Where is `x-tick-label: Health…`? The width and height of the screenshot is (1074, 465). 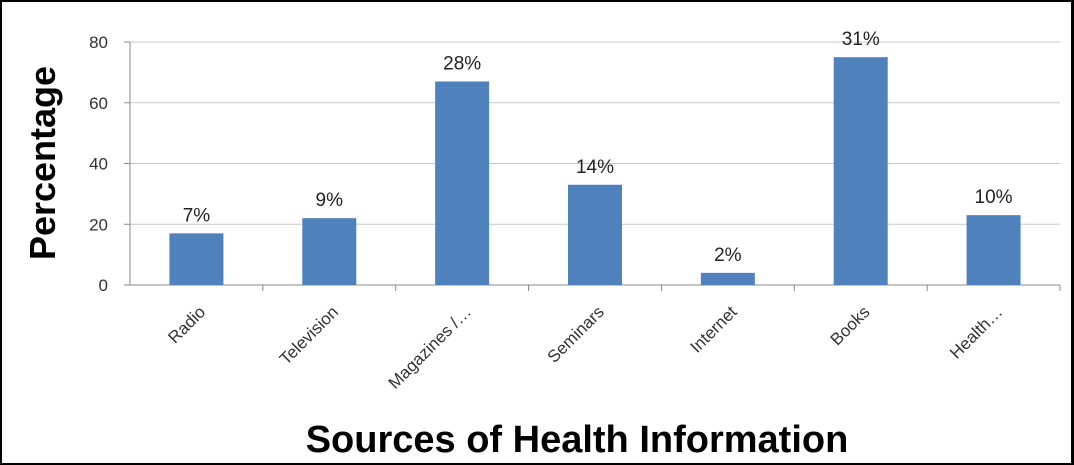
x-tick-label: Health… is located at coordinates (976, 332).